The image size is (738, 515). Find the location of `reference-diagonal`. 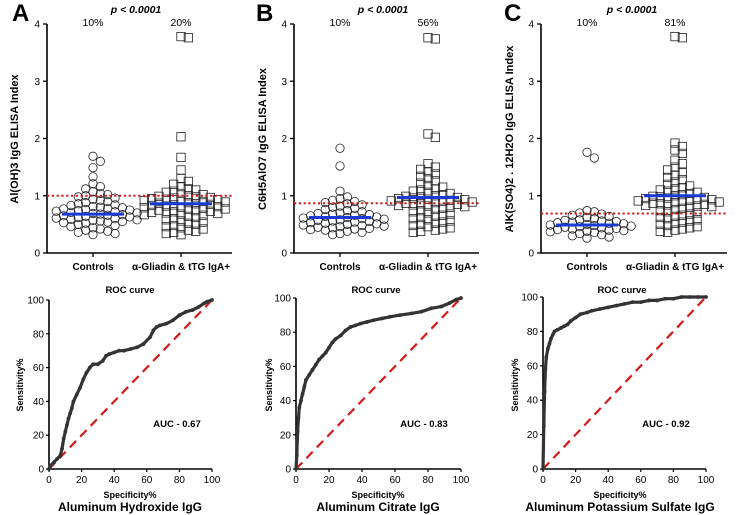

reference-diagonal is located at coordinates (624, 383).